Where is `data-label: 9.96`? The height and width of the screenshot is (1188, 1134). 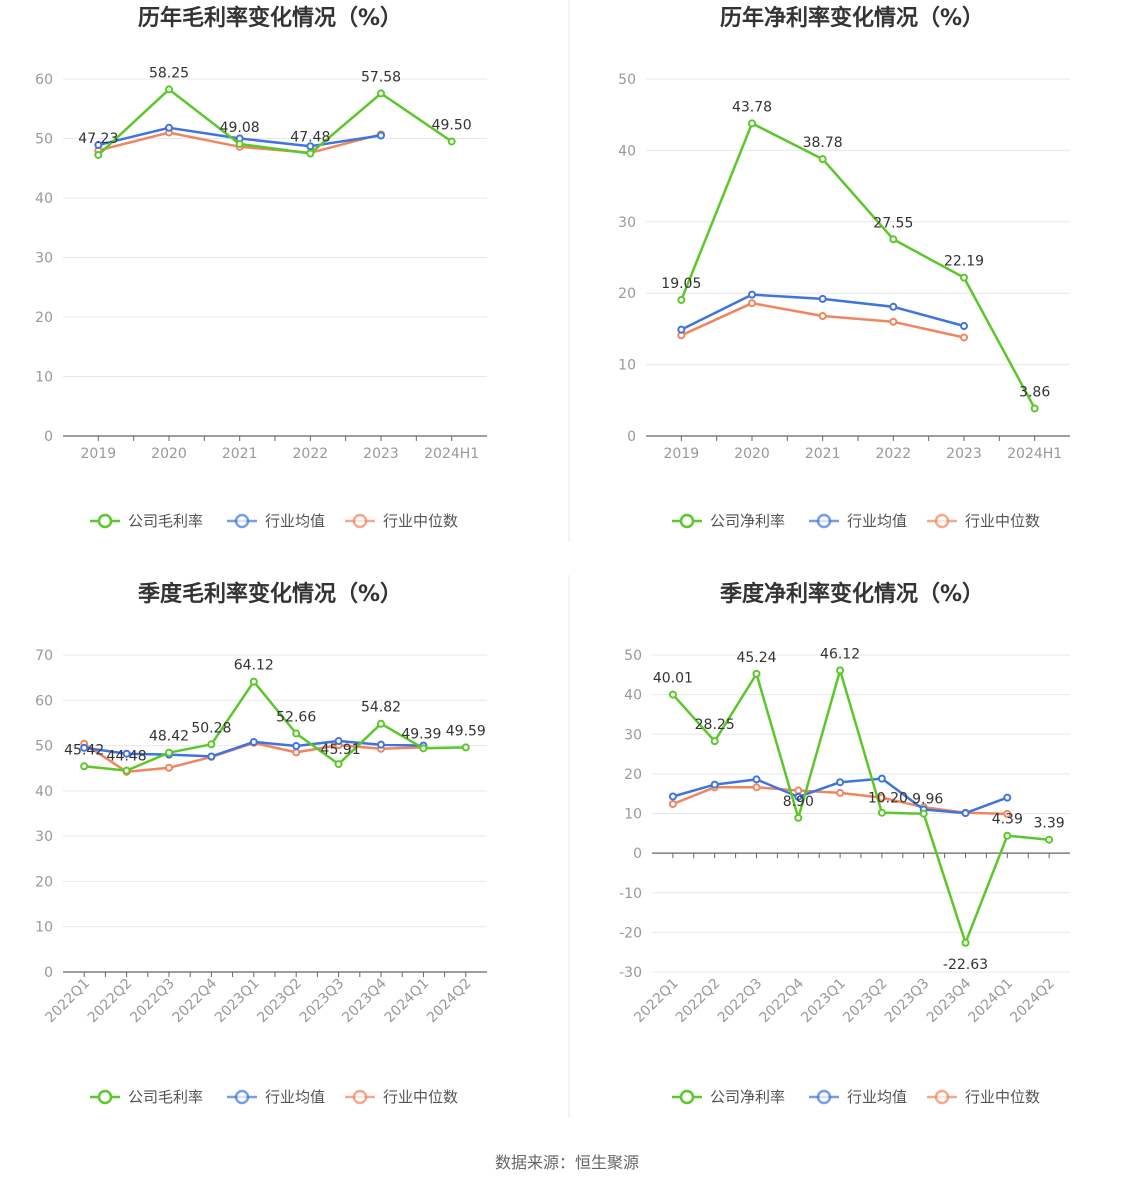
data-label: 9.96 is located at coordinates (927, 800).